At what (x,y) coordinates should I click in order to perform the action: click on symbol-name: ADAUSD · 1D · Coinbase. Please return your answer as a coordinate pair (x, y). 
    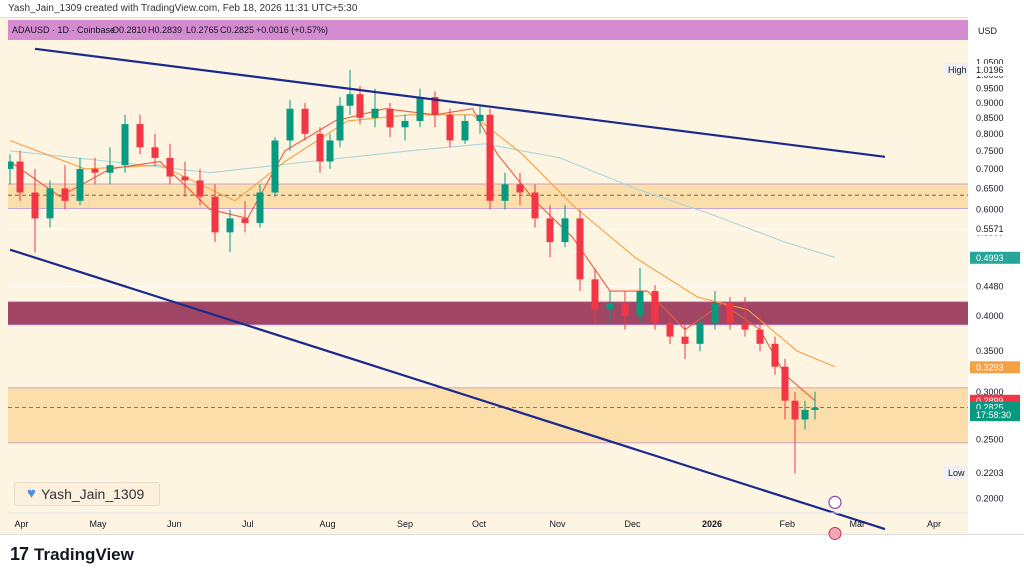
    Looking at the image, I should click on (63, 30).